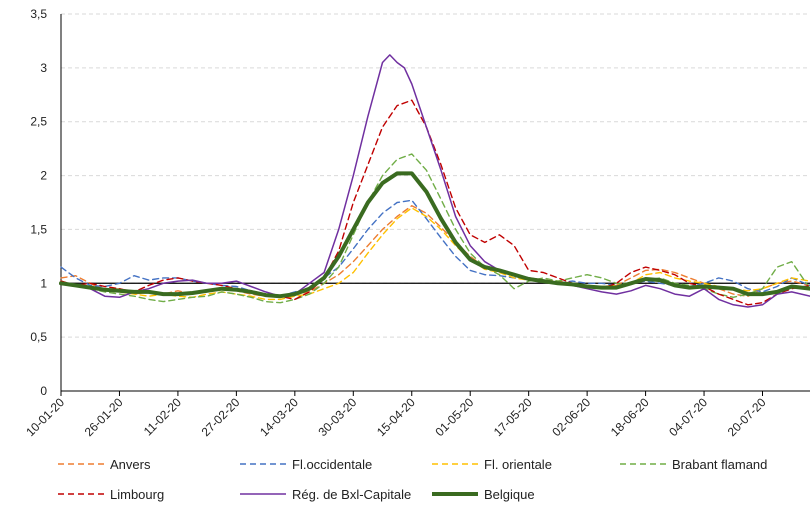 The height and width of the screenshot is (528, 810). I want to click on x-tick-label: 10-01-20, so click(45, 417).